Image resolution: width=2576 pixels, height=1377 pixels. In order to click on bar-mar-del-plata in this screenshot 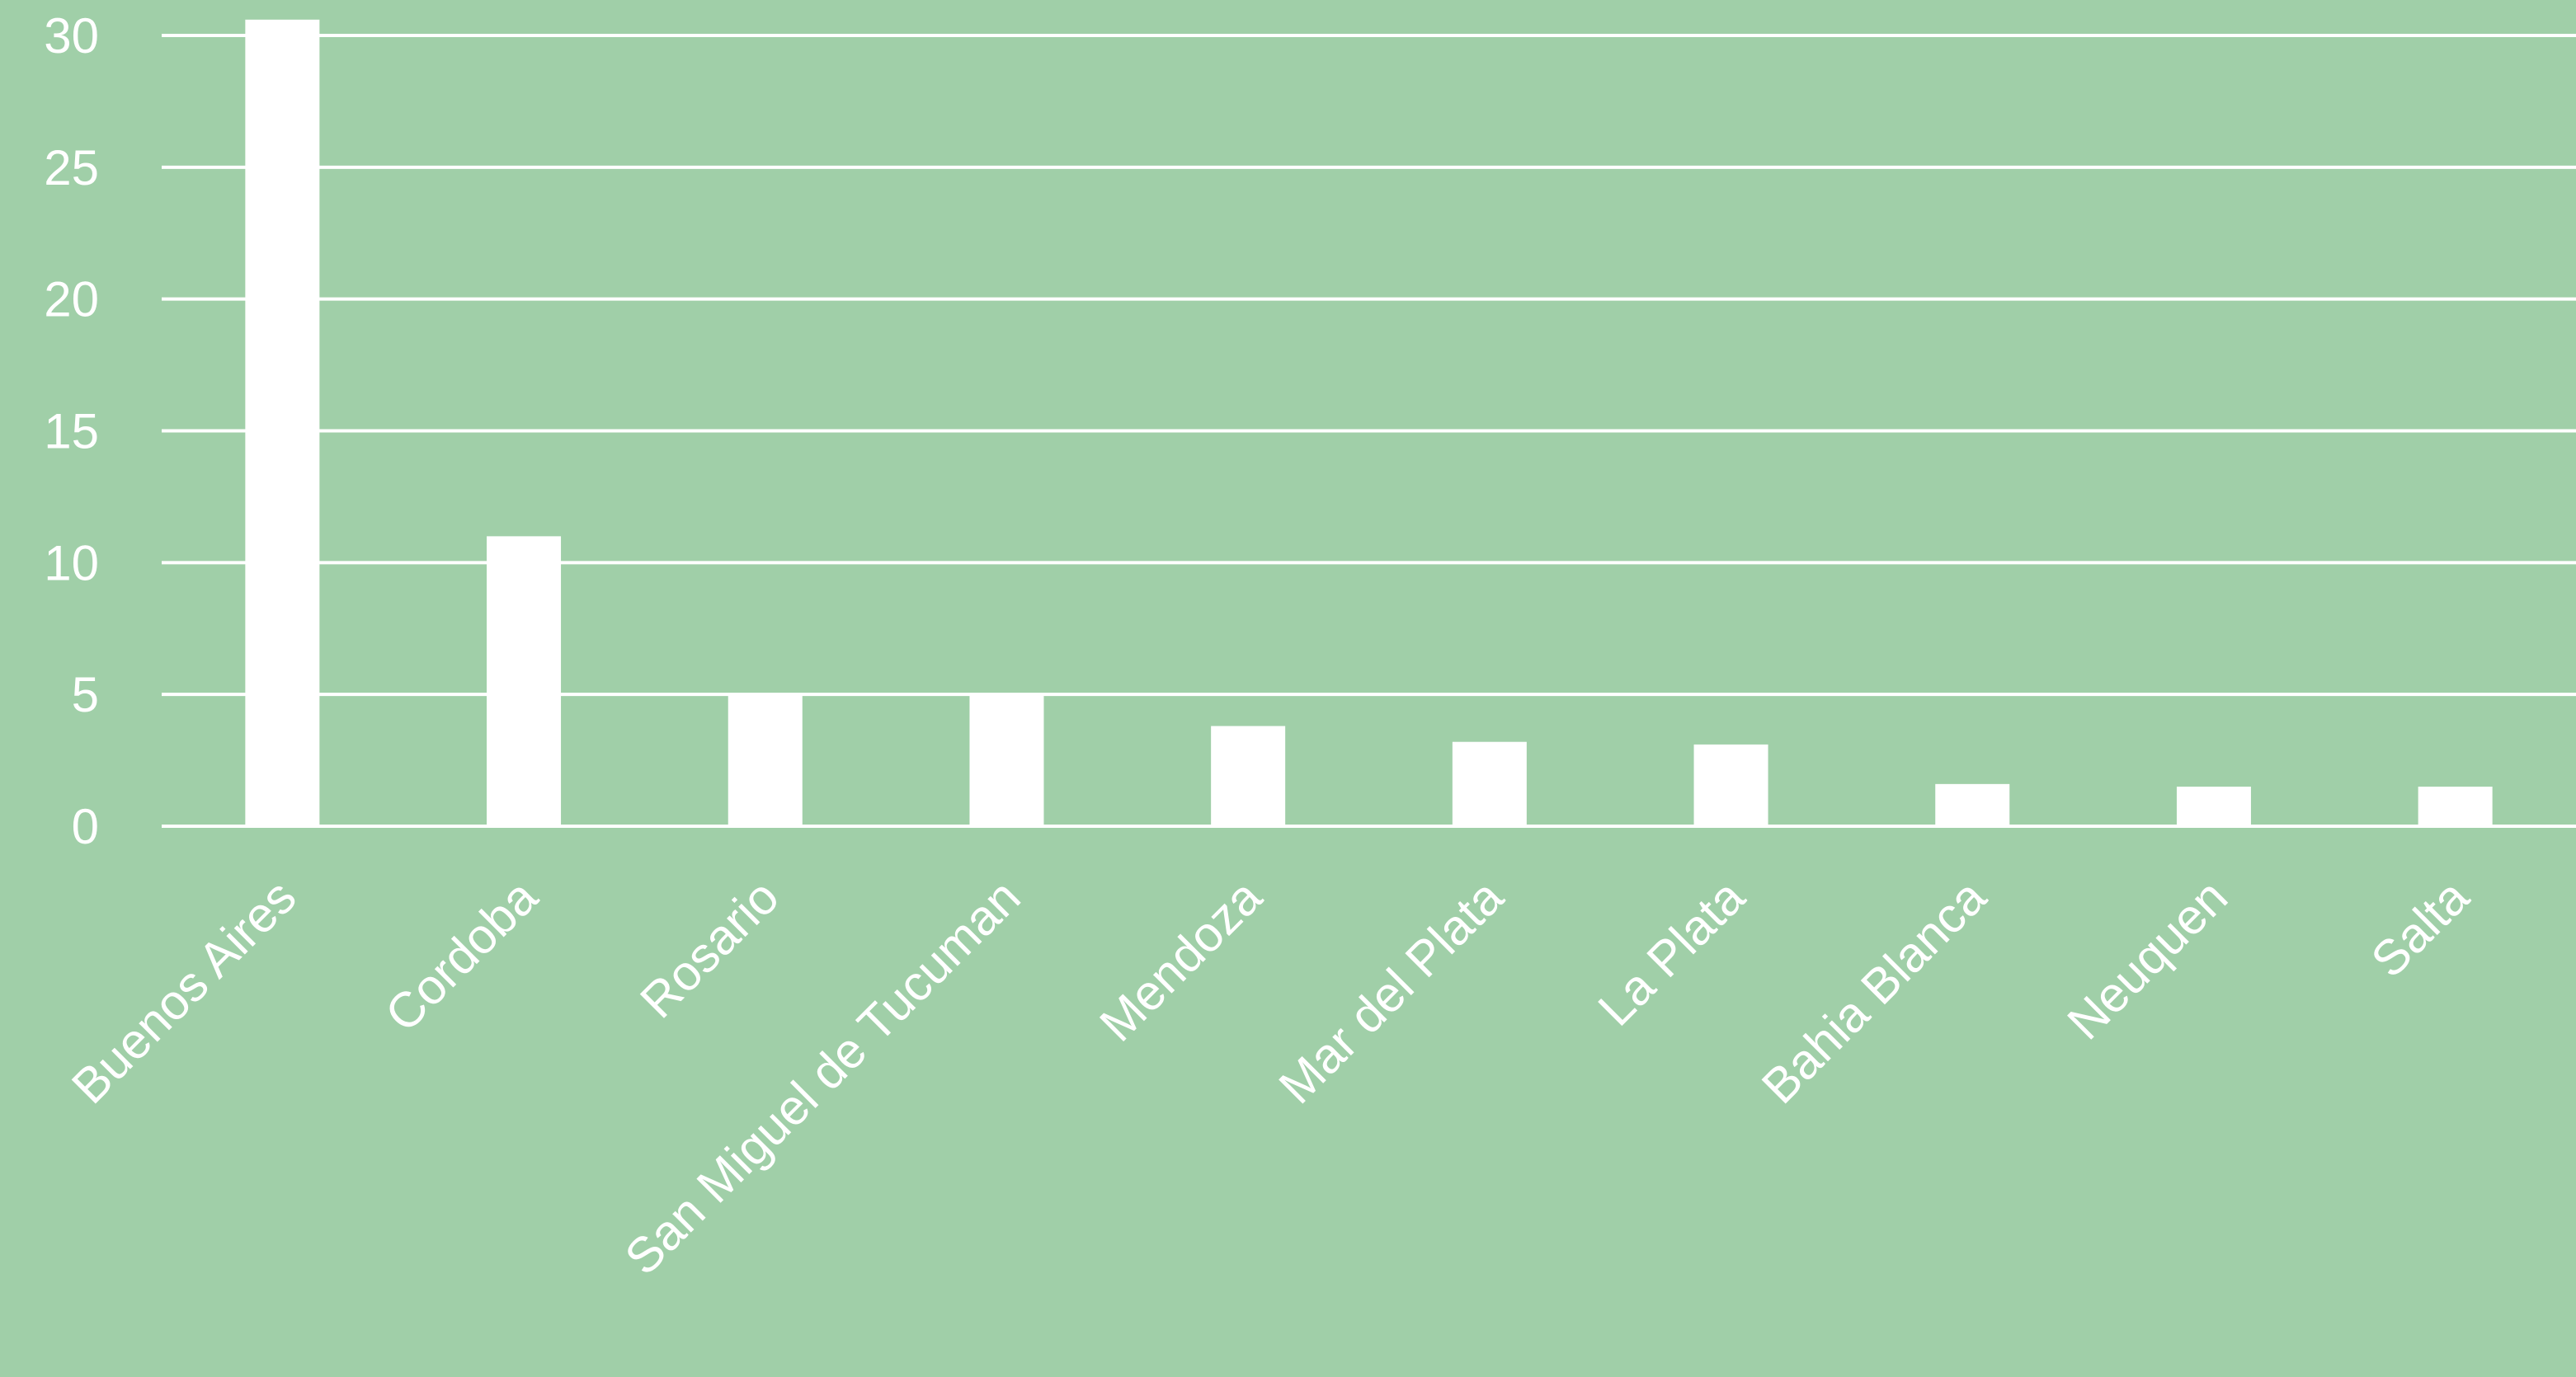, I will do `click(1489, 783)`.